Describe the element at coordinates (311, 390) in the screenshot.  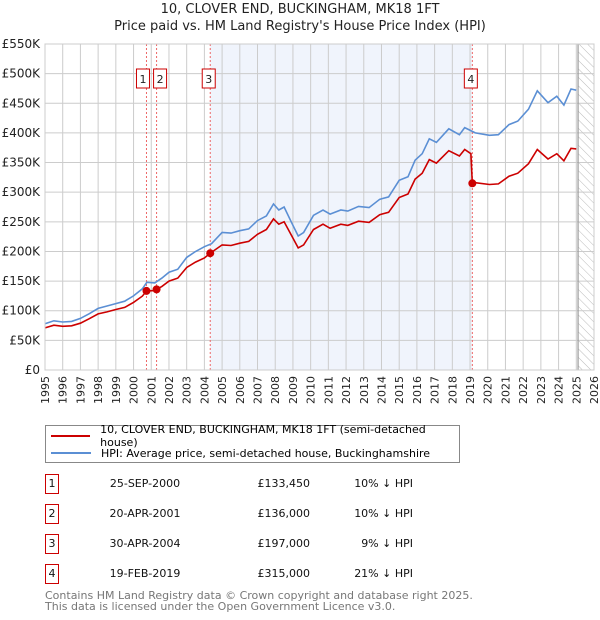
I see `x-tick-label: 2010` at that location.